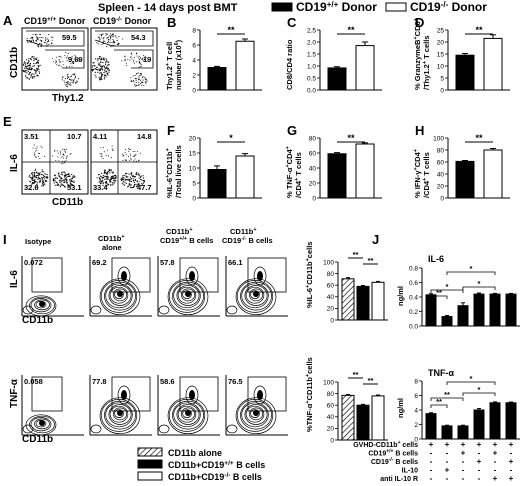 The width and height of the screenshot is (520, 486). Describe the element at coordinates (311, 30) in the screenshot. I see `y-tick-label: 2.5` at that location.